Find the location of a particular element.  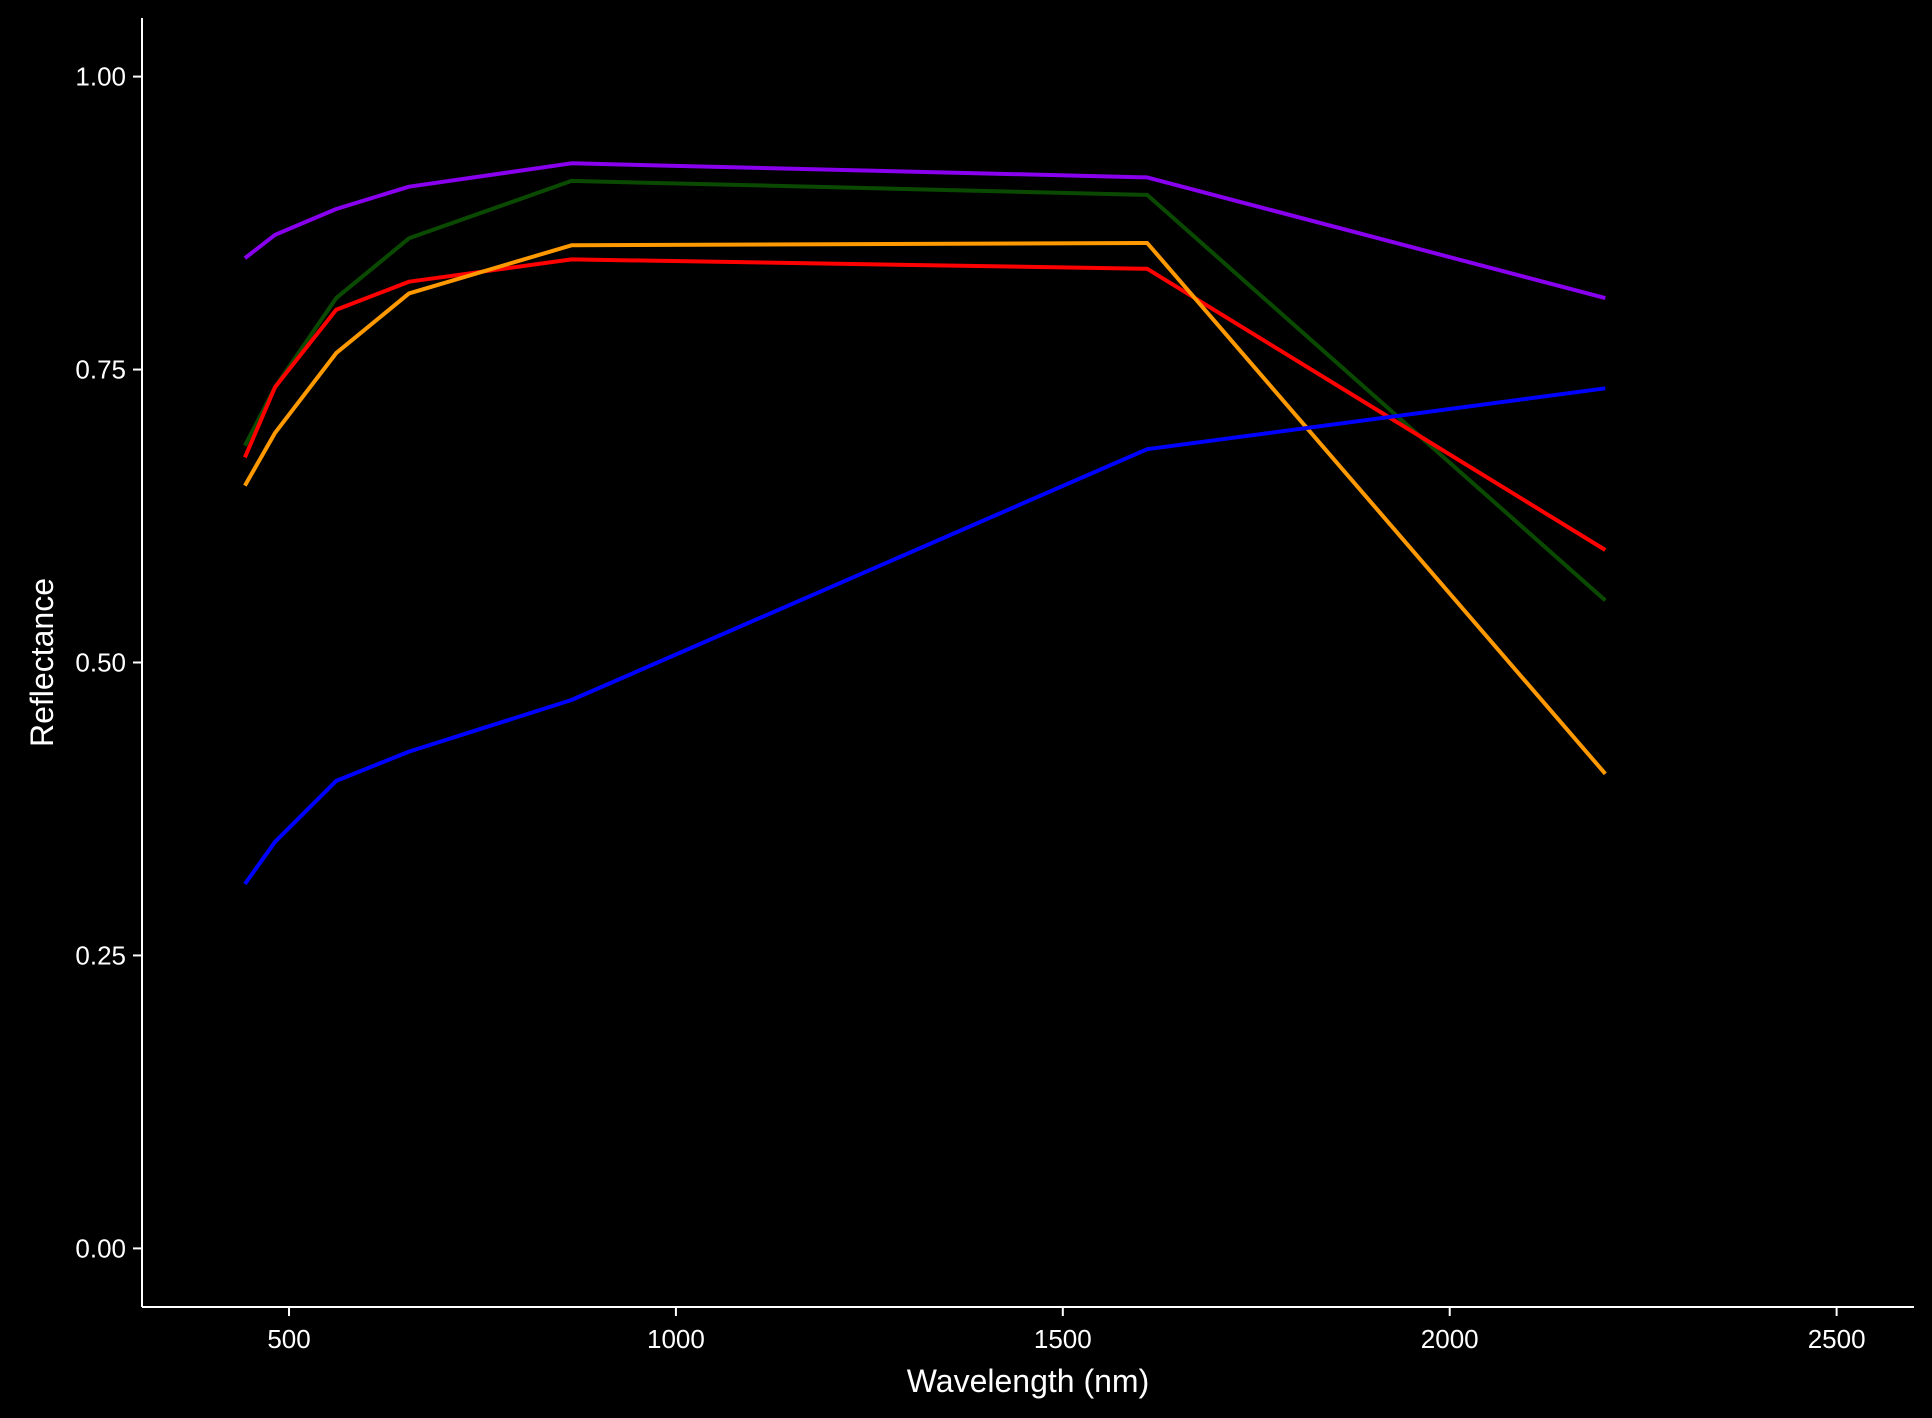

y-tick-label: 0.00 is located at coordinates (100, 1248).